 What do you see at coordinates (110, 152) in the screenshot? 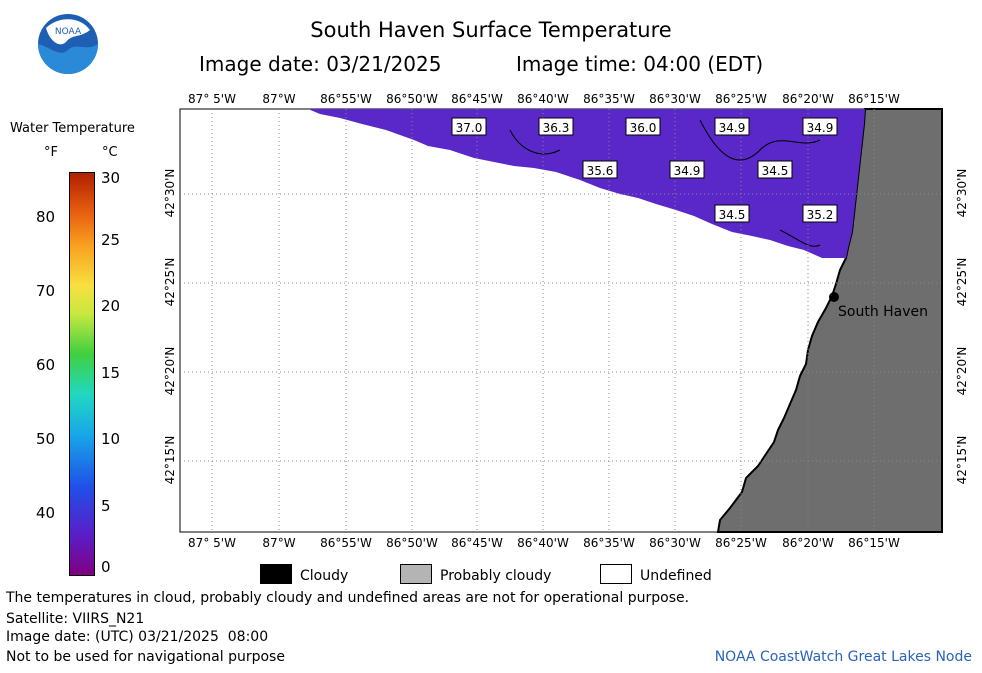
I see `colorbar-unit-c: °C` at bounding box center [110, 152].